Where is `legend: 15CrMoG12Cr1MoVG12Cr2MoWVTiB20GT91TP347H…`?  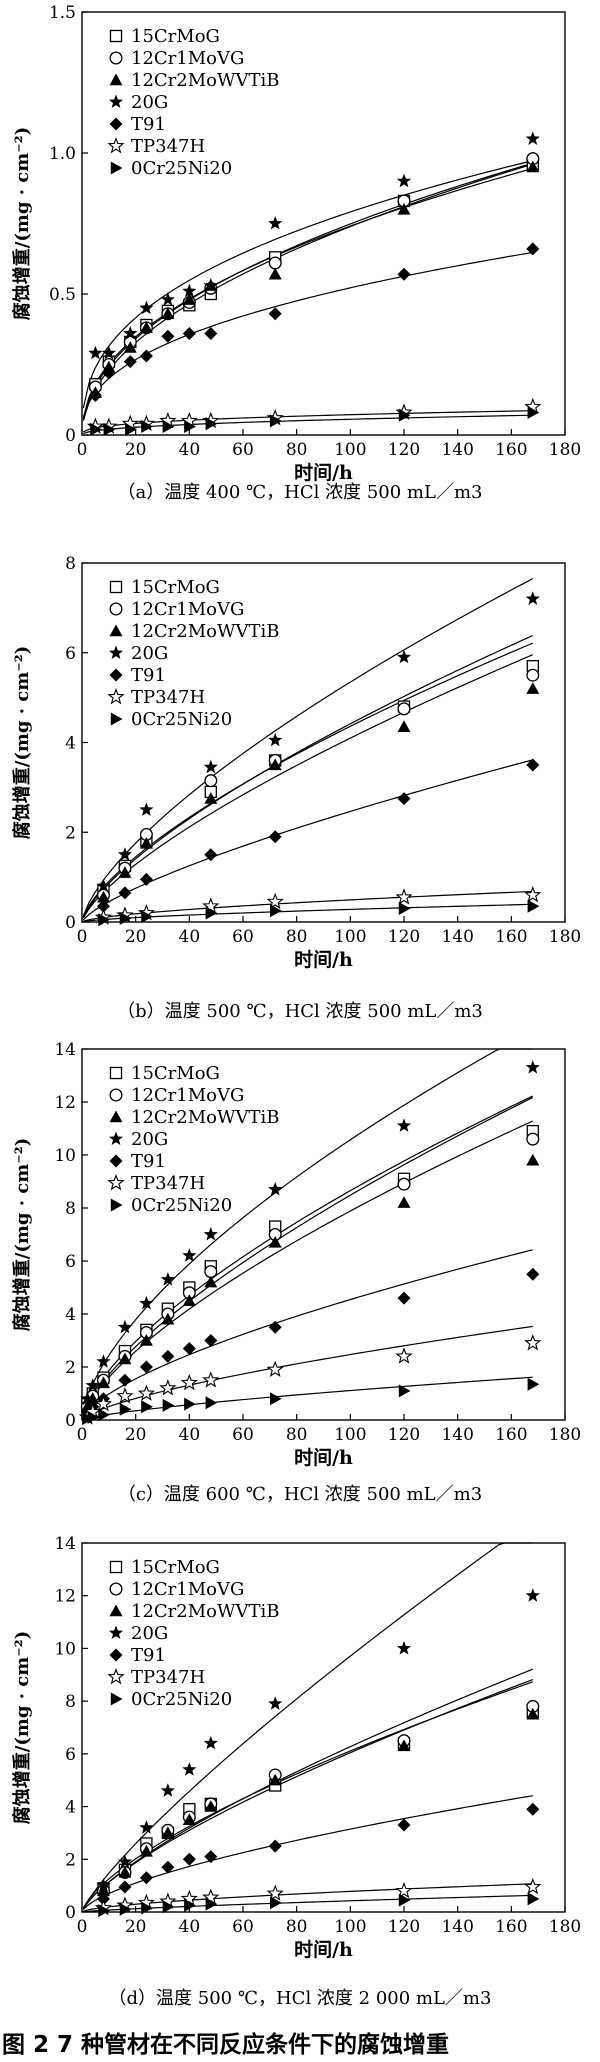 legend: 15CrMoG12Cr1MoVG12Cr2MoWVTiB20GT91TP347H… is located at coordinates (193, 102).